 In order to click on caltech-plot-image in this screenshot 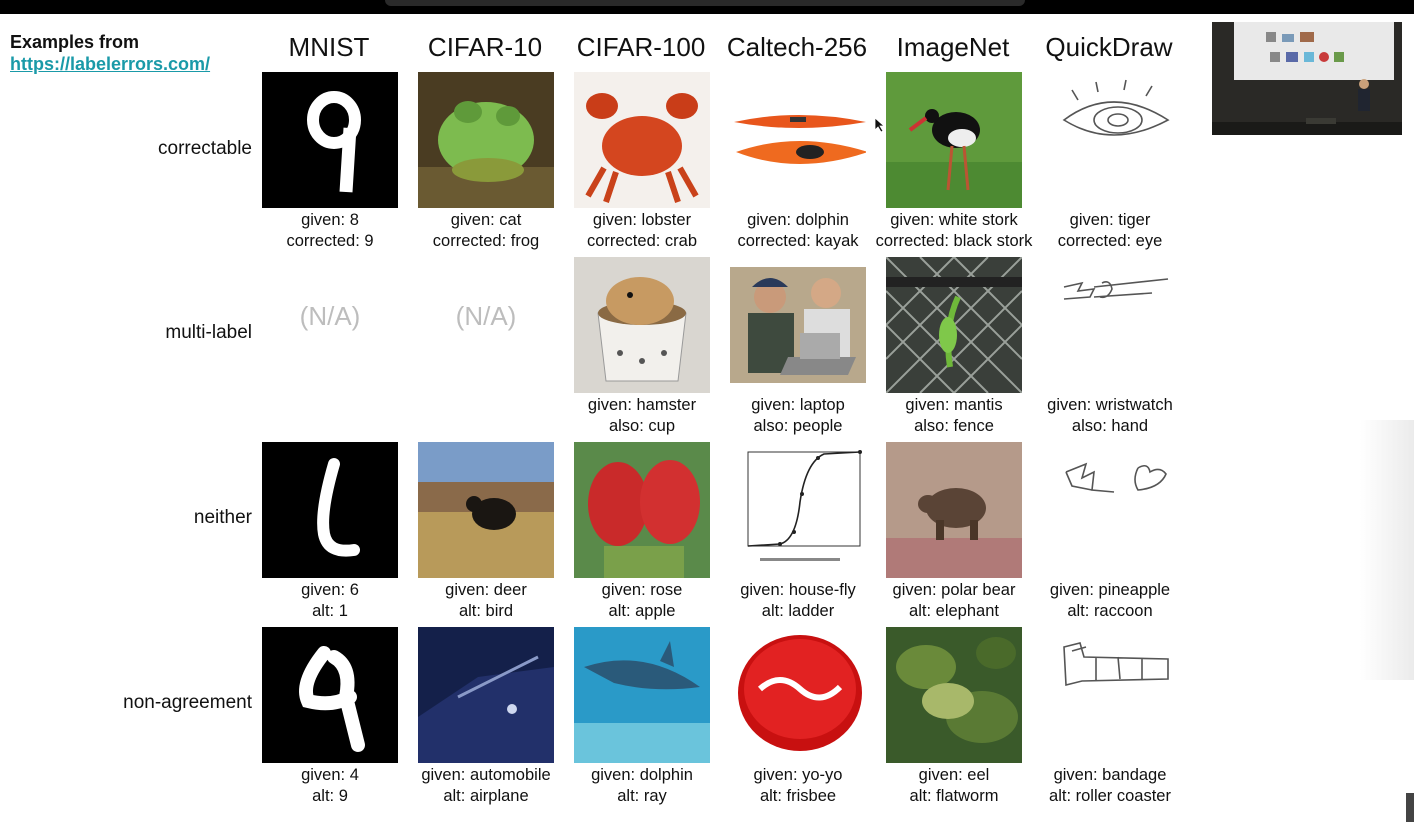, I will do `click(798, 510)`.